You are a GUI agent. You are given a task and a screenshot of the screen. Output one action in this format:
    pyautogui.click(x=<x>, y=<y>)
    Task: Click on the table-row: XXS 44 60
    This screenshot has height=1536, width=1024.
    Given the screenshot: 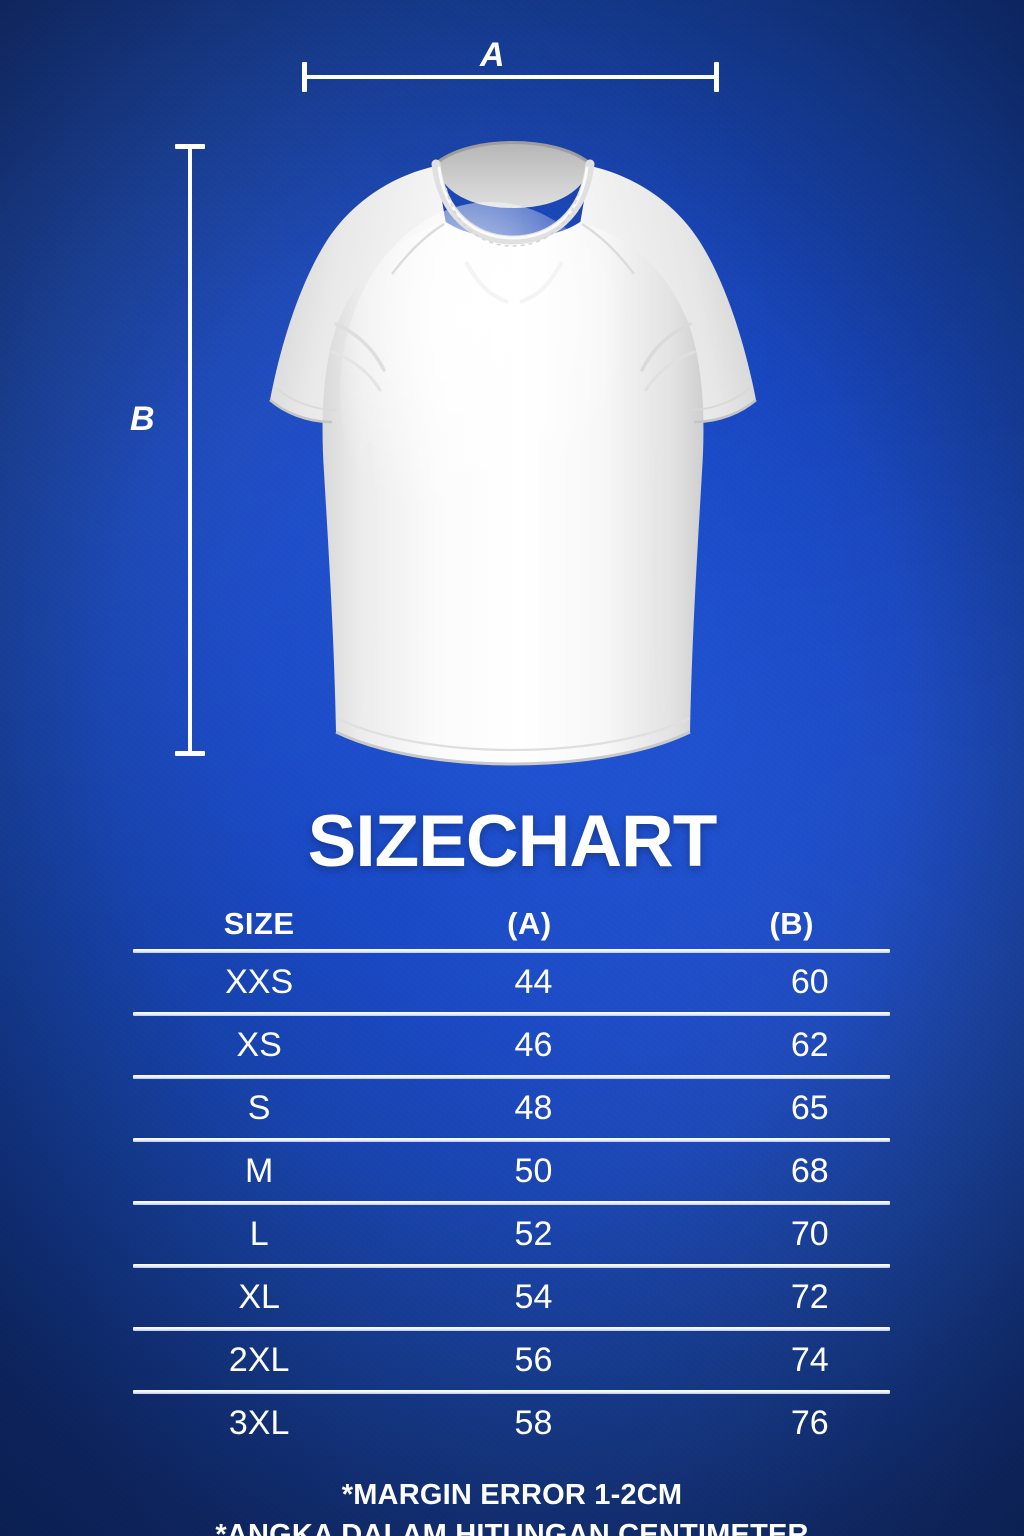 What is the action you would take?
    pyautogui.click(x=511, y=982)
    